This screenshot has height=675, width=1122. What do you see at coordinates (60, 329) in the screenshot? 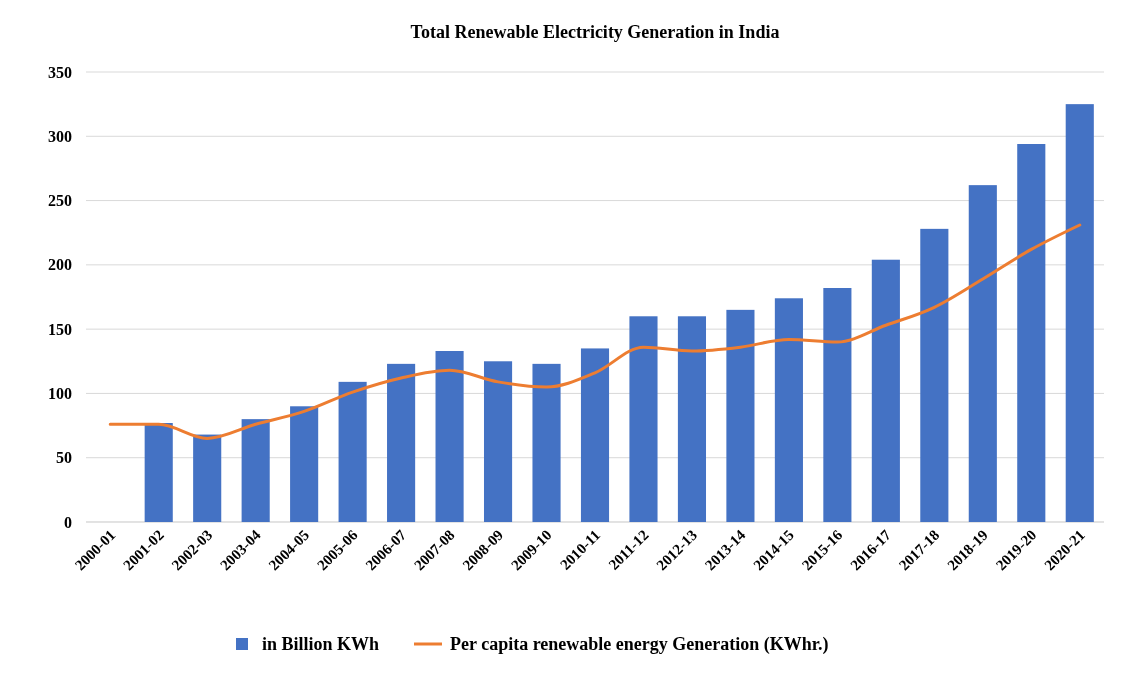
I see `y-tick-label: 150` at bounding box center [60, 329].